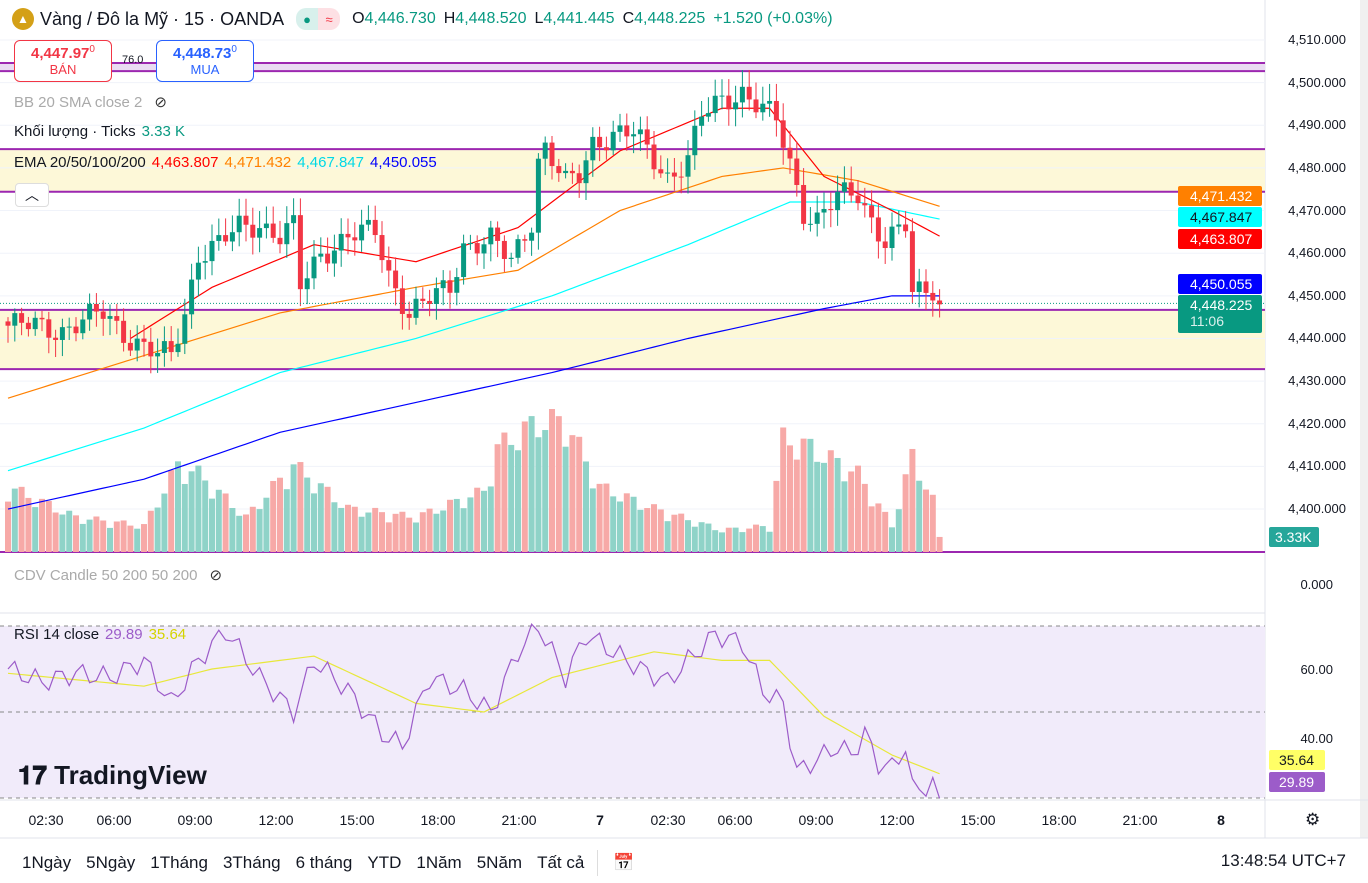 The width and height of the screenshot is (1368, 883). Describe the element at coordinates (1140, 820) in the screenshot. I see `time-axis-label: 21:00` at that location.